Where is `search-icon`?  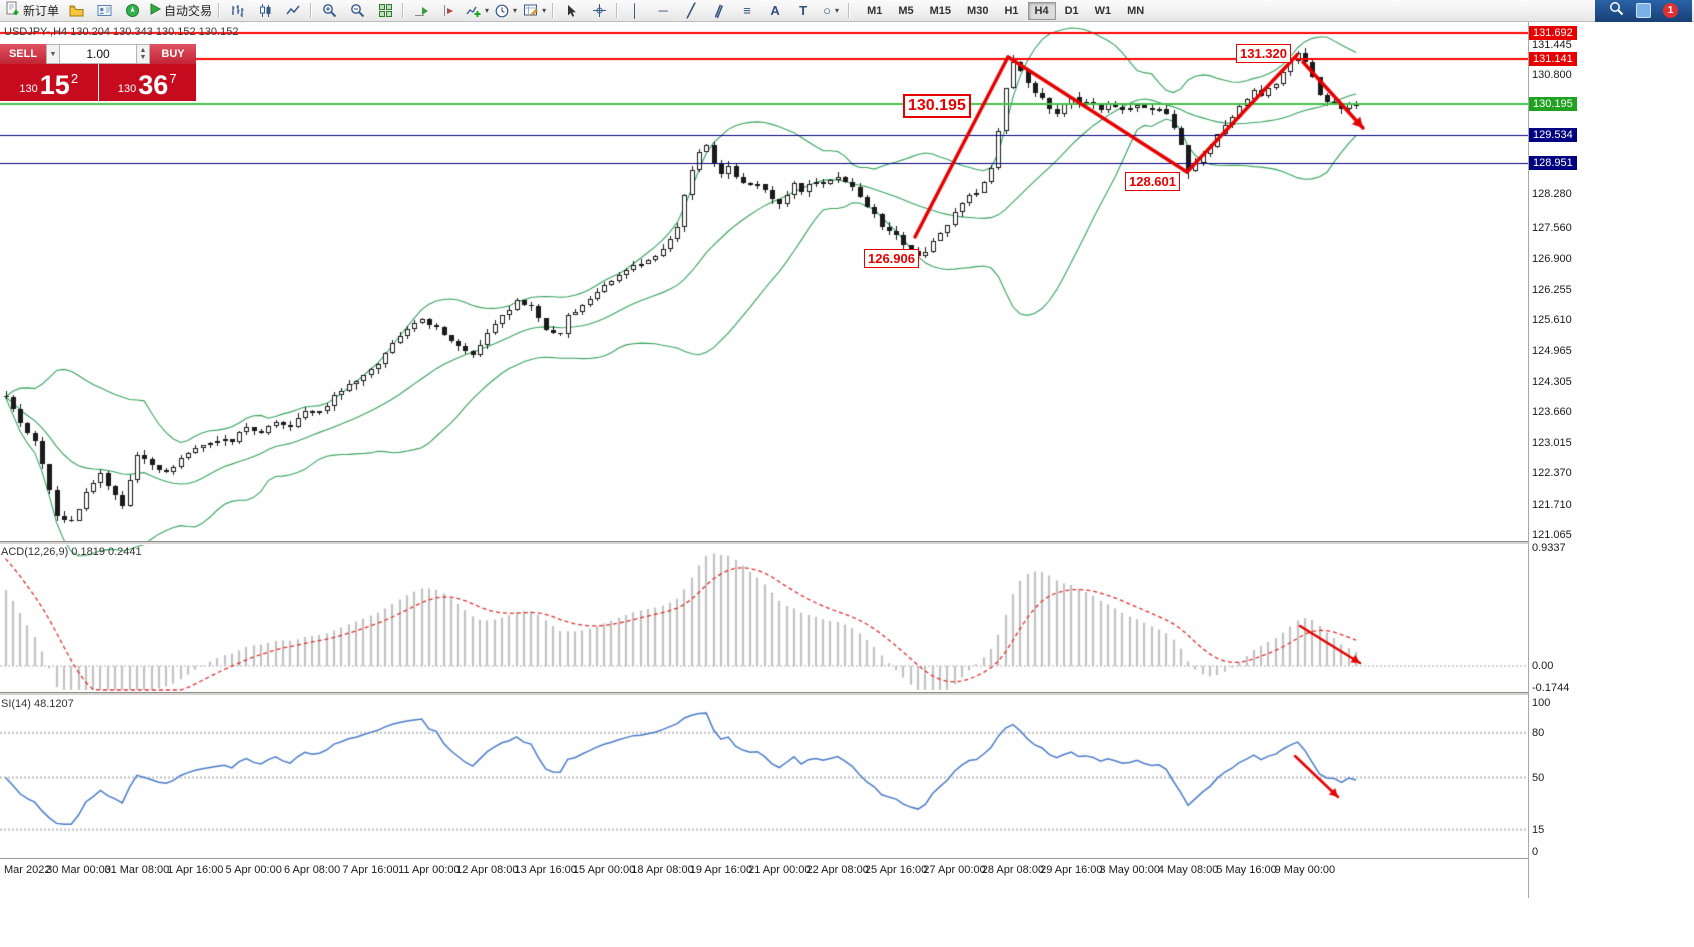 search-icon is located at coordinates (1616, 11).